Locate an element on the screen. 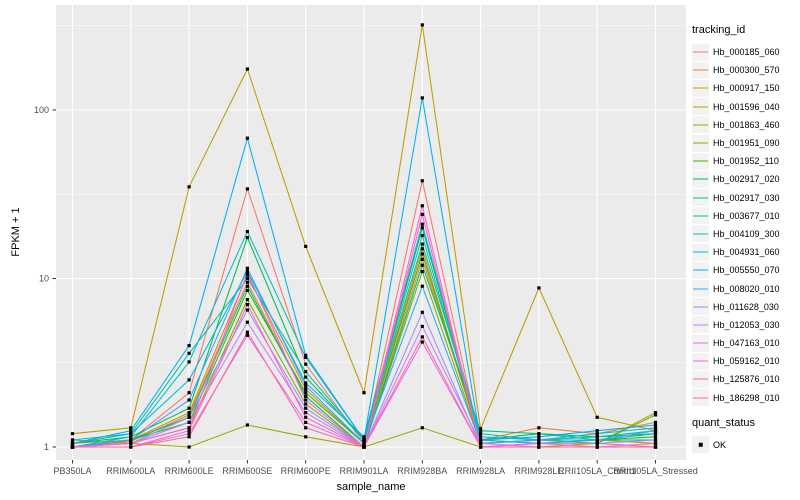  legend-item-label: Hb_003677_010 is located at coordinates (746, 215).